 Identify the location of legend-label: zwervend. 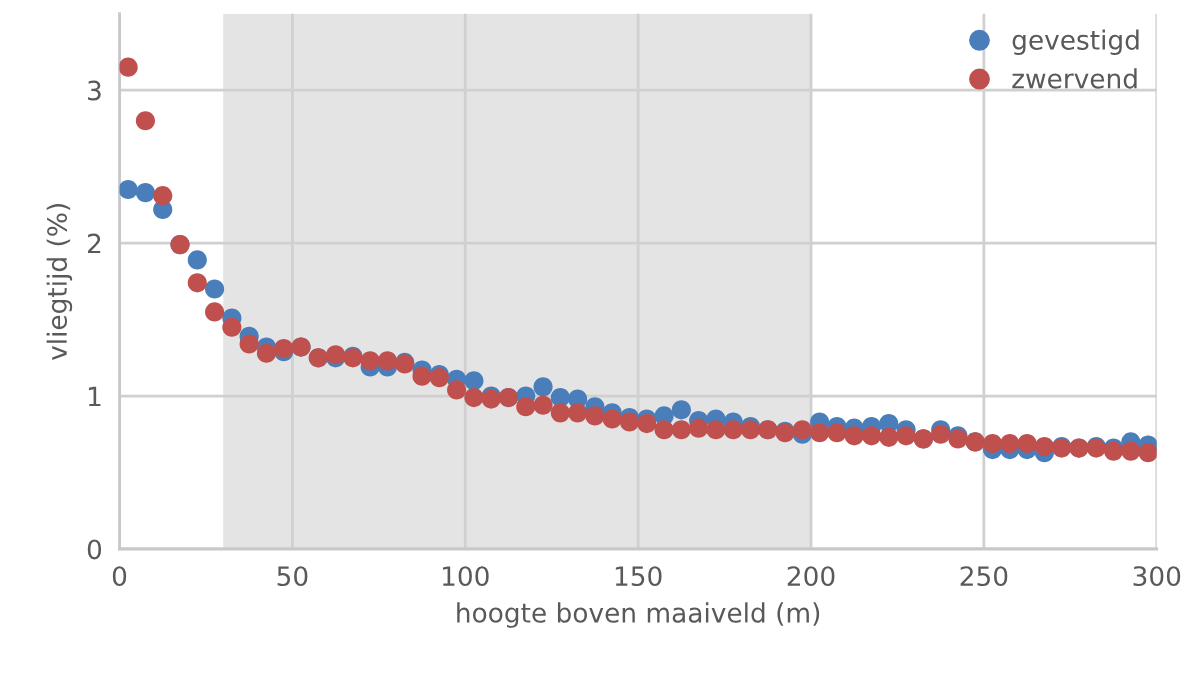
(1074, 78).